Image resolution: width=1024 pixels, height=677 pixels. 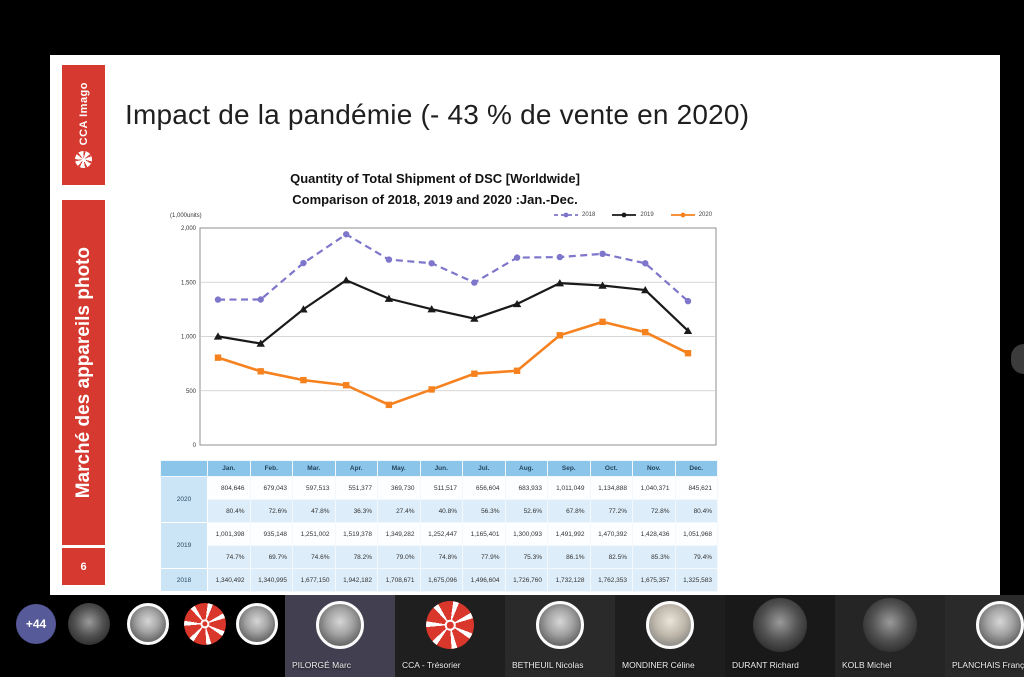 I want to click on value-cell: 52.6%, so click(x=526, y=511).